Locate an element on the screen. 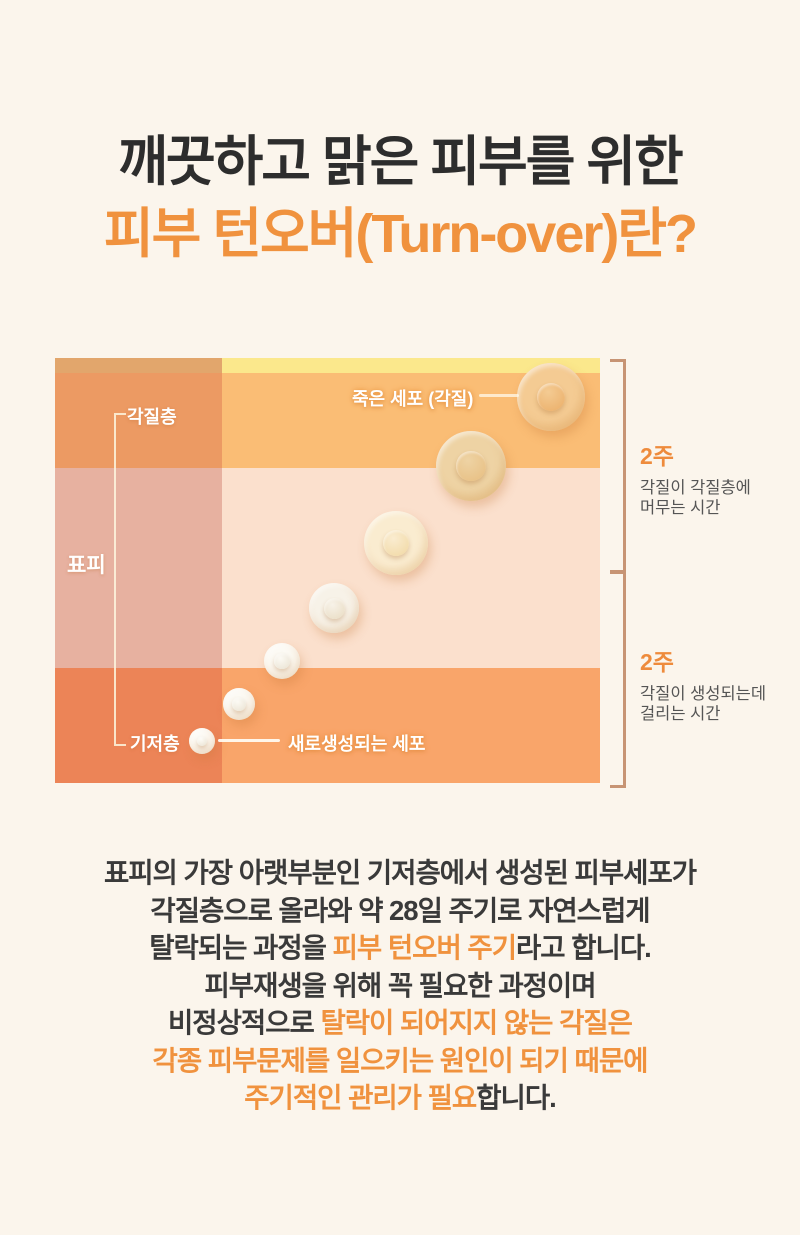 The width and height of the screenshot is (800, 1235). weeks-desc-top: 각질이 각질층에 머무는 시간 is located at coordinates (695, 498).